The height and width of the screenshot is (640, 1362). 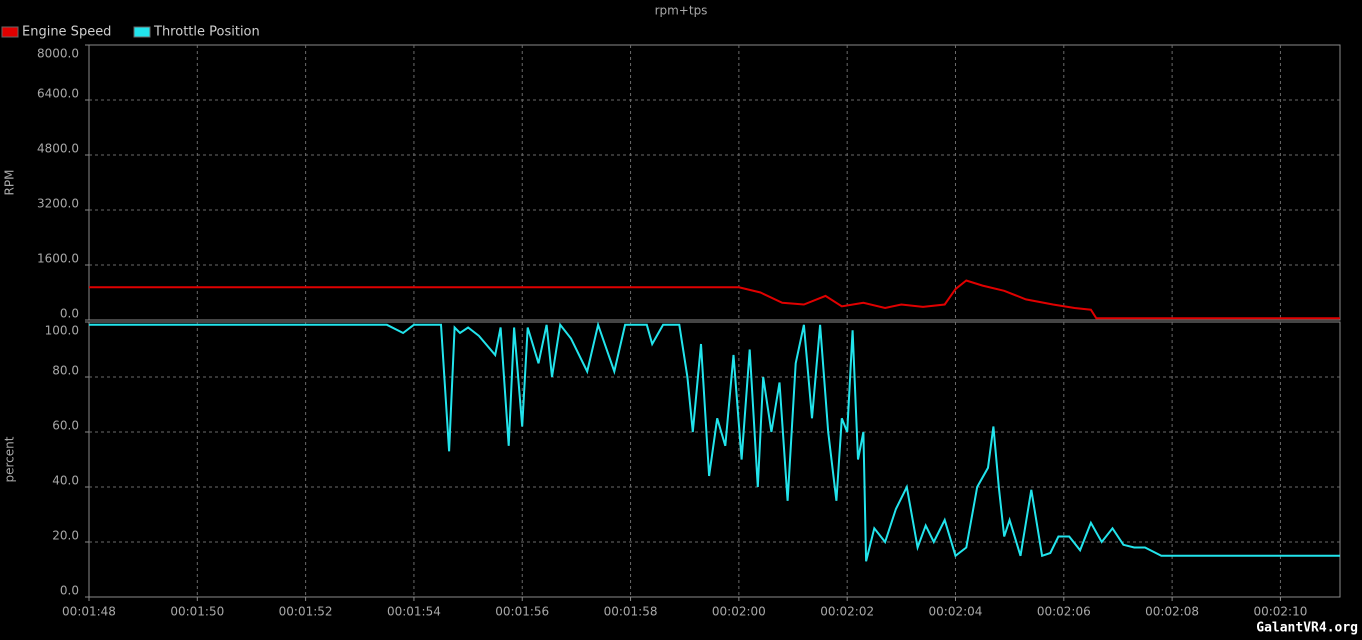 What do you see at coordinates (62, 331) in the screenshot?
I see `y-tick-label: 100.0` at bounding box center [62, 331].